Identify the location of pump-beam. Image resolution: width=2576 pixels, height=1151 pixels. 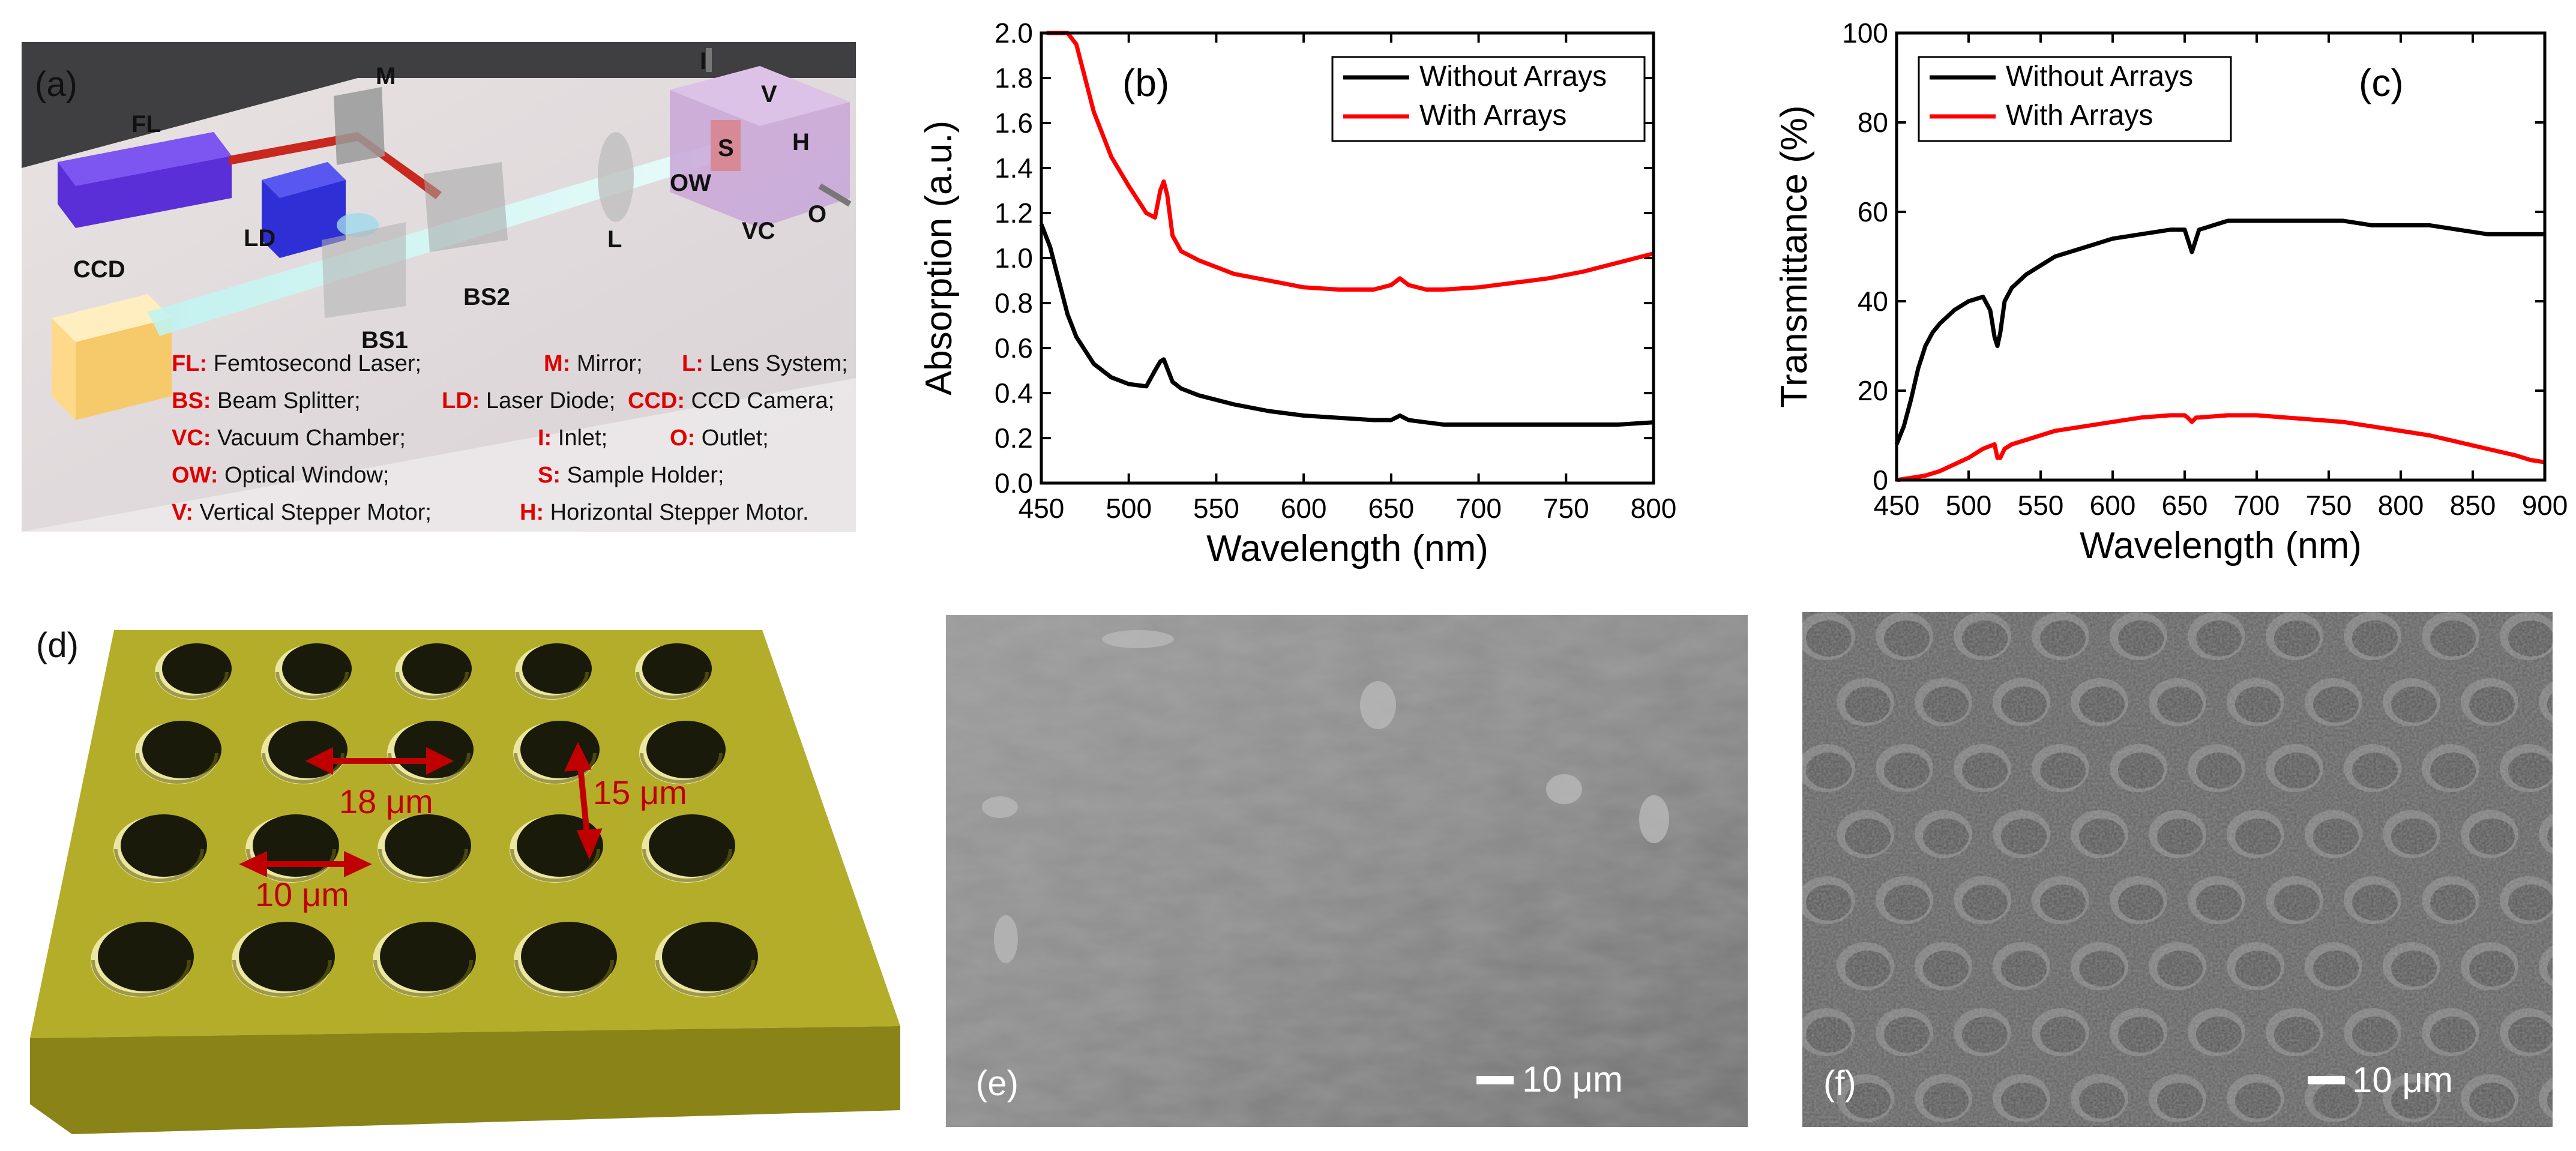
(335, 165).